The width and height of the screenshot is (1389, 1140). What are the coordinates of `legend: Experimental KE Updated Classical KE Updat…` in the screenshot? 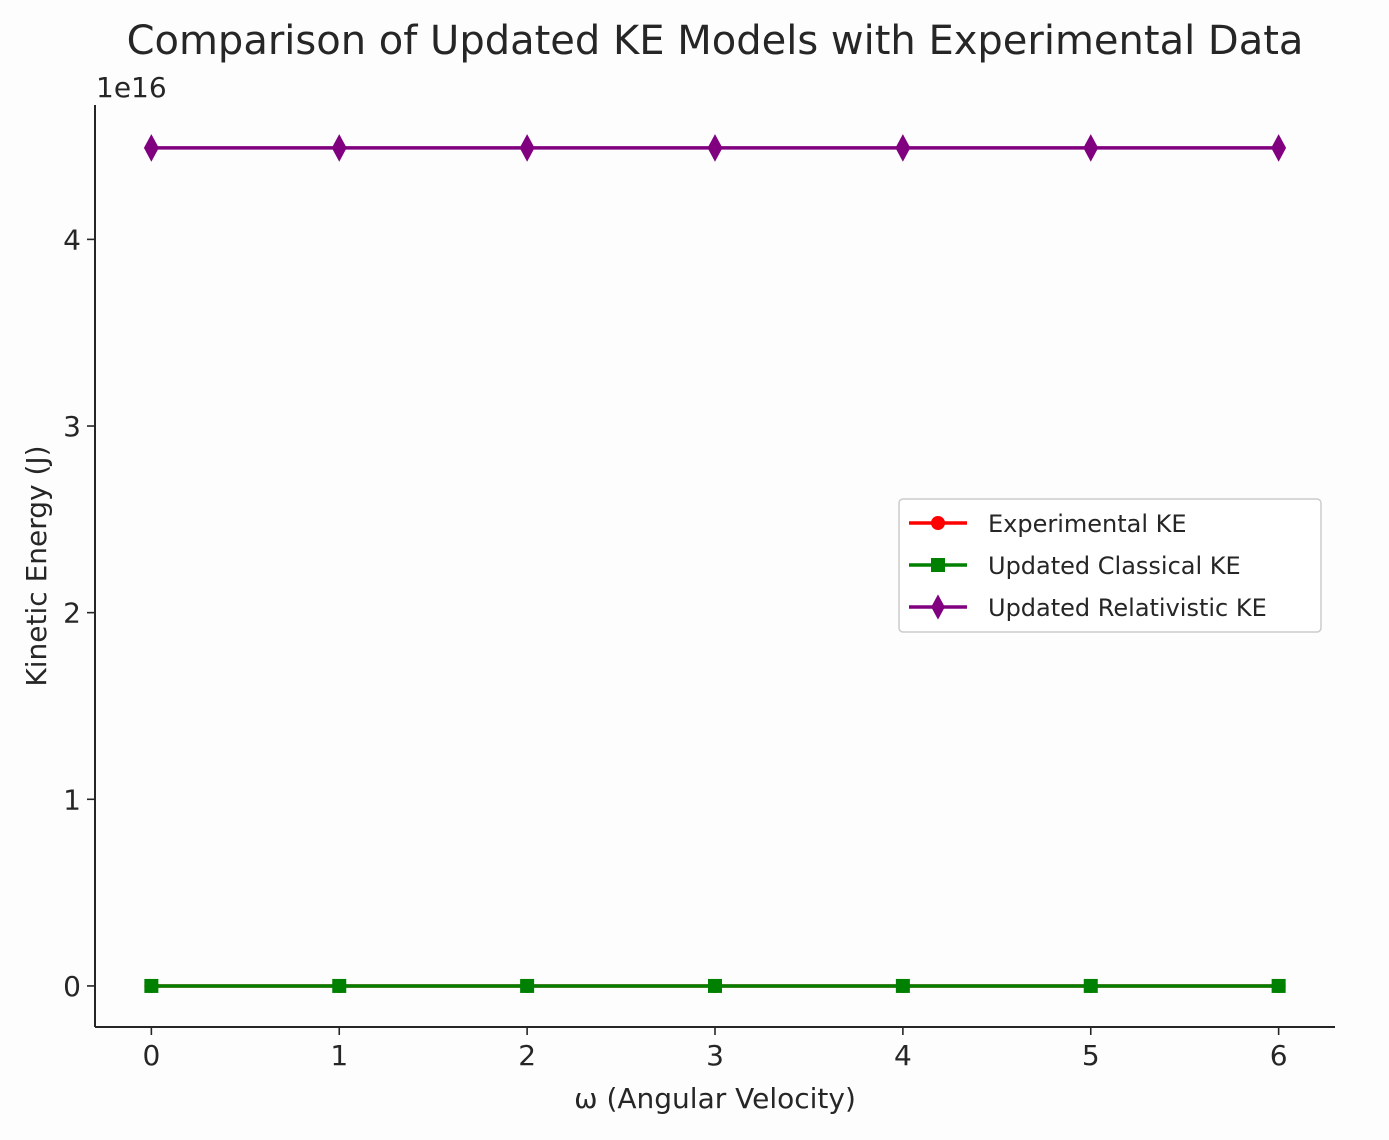 It's located at (1110, 565).